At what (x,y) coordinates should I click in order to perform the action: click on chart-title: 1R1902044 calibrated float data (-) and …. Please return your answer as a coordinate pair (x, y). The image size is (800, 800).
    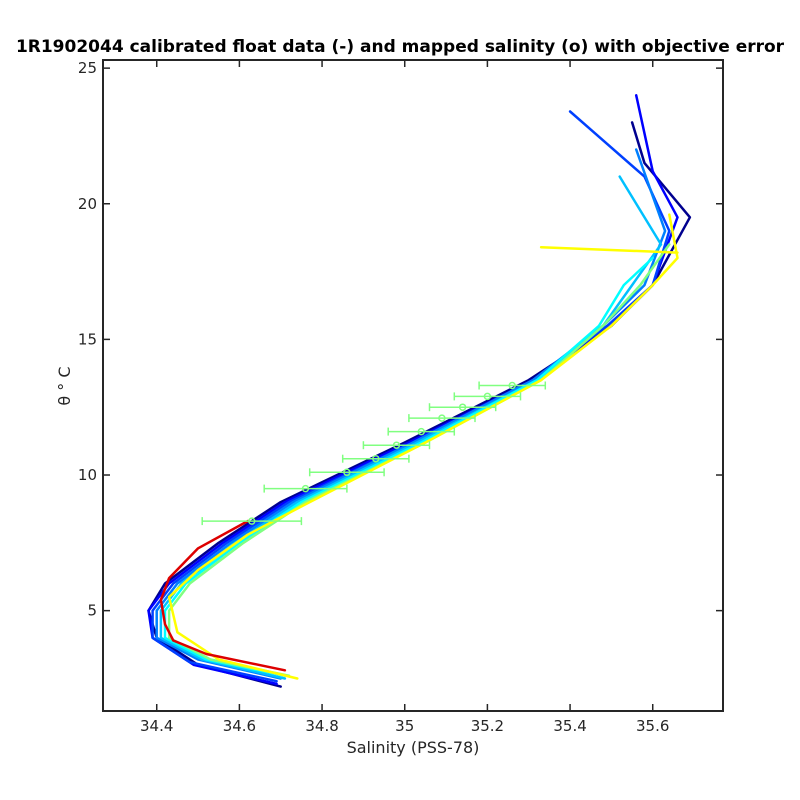
    Looking at the image, I should click on (400, 47).